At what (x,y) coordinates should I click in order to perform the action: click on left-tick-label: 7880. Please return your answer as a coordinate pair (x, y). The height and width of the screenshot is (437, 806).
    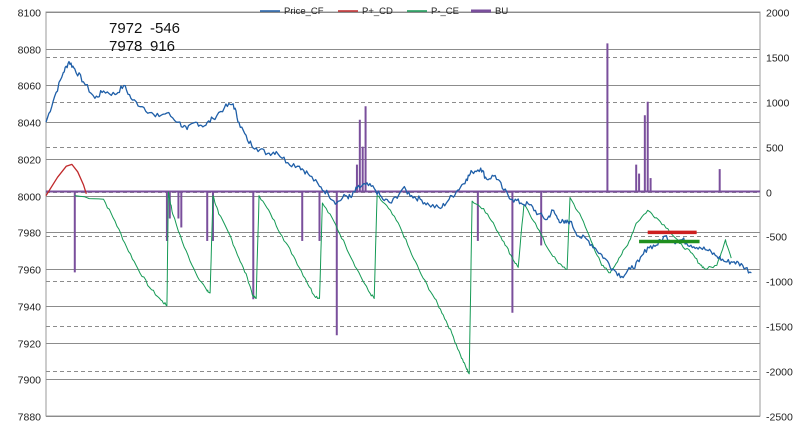
    Looking at the image, I should click on (30, 418).